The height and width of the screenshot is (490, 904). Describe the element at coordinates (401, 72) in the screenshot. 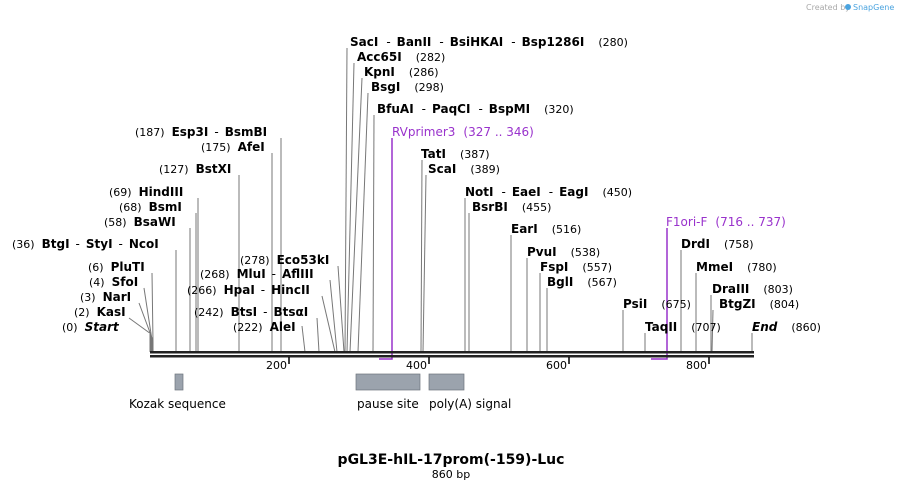

I see `site-label-kpni: KpnI (286)` at that location.